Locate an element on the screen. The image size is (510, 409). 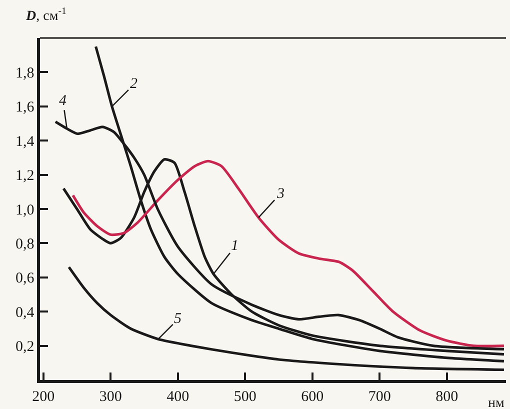
y-tick-label: 1,2 is located at coordinates (25, 176).